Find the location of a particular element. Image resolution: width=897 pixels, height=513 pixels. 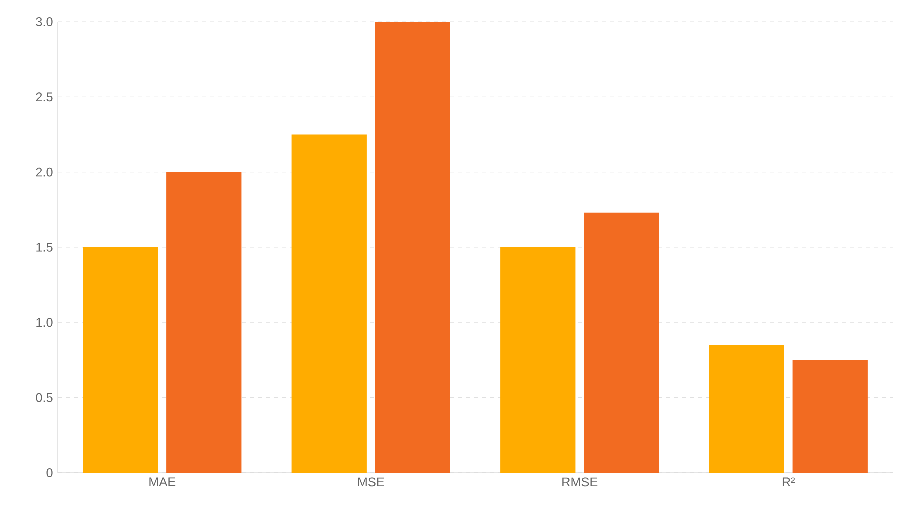

y-tick-label: 0 is located at coordinates (49, 473).